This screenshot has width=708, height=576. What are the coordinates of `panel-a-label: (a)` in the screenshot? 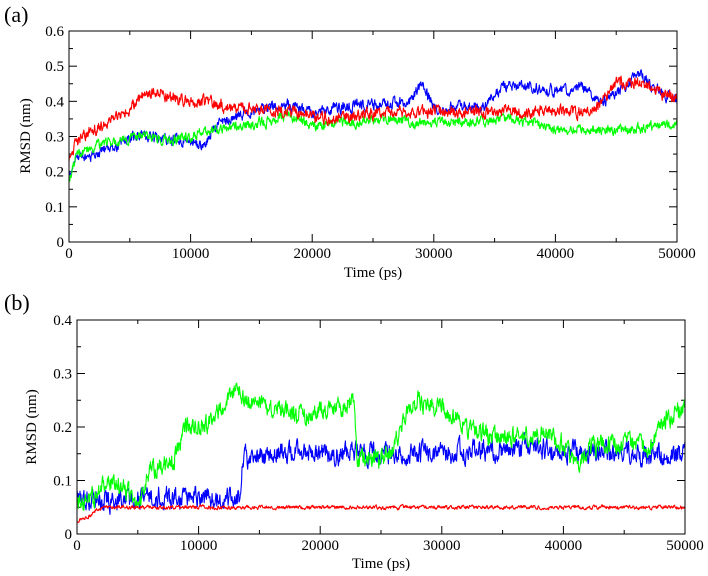 It's located at (16, 14).